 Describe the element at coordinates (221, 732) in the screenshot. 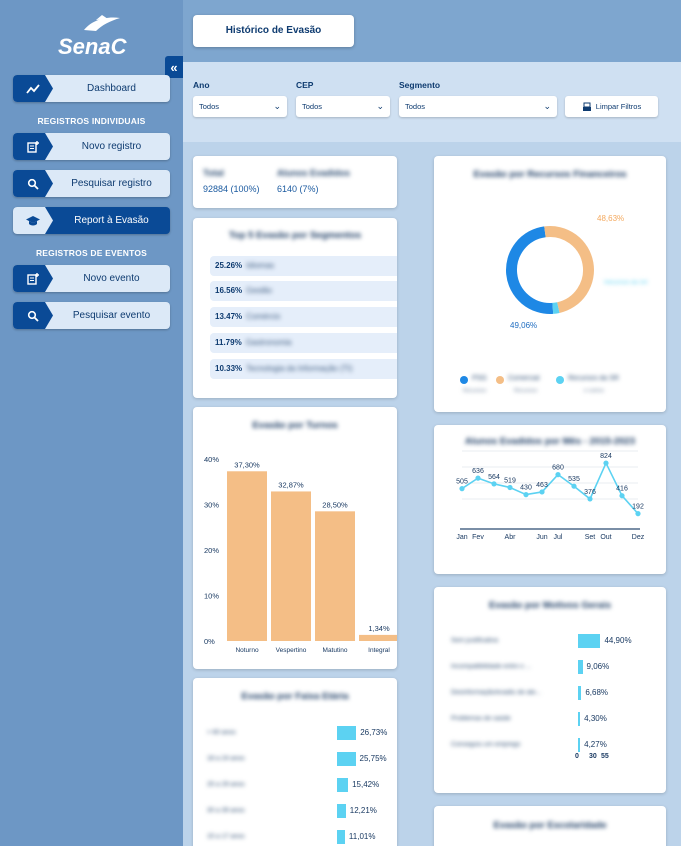

I see `row-label: > 60 anos` at that location.